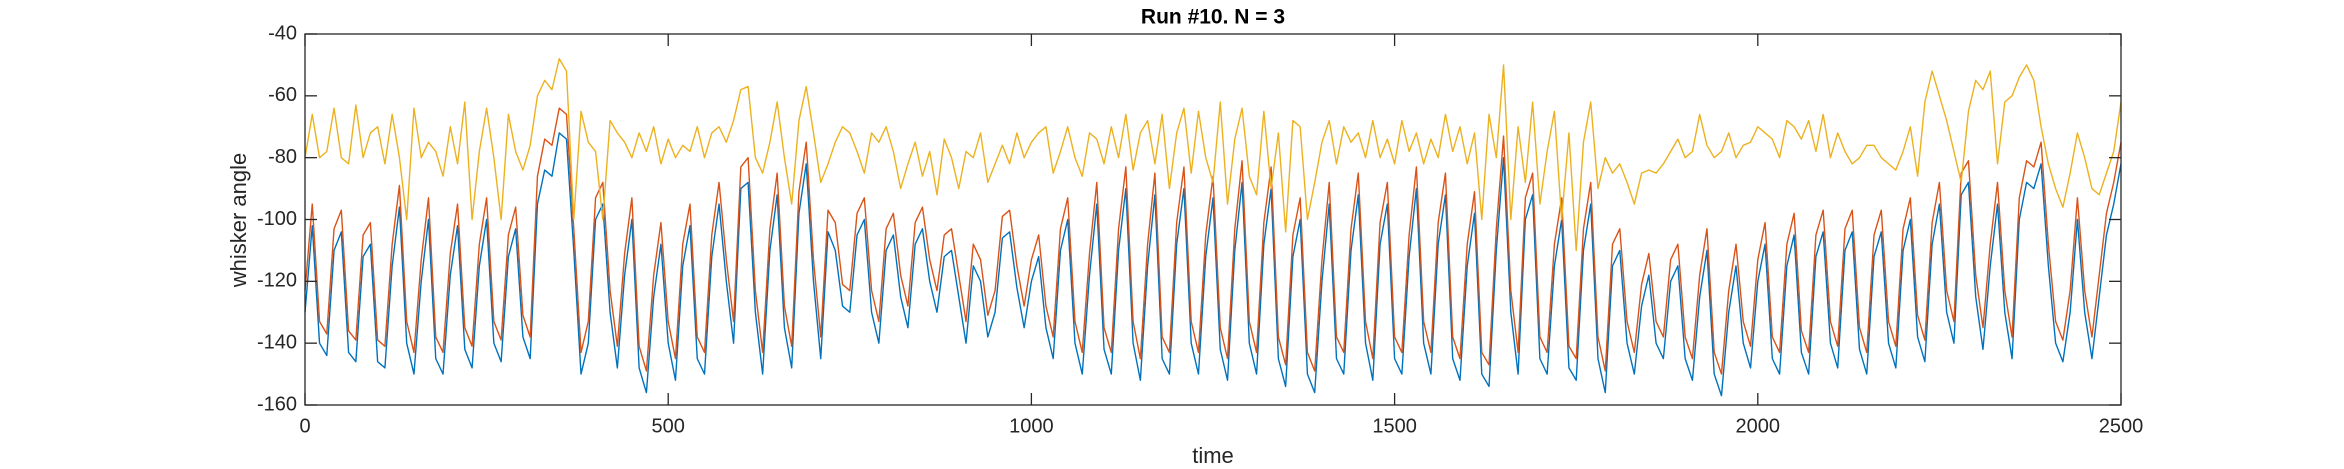 The height and width of the screenshot is (469, 2344). Describe the element at coordinates (1031, 426) in the screenshot. I see `x-tick-label: 1000` at that location.